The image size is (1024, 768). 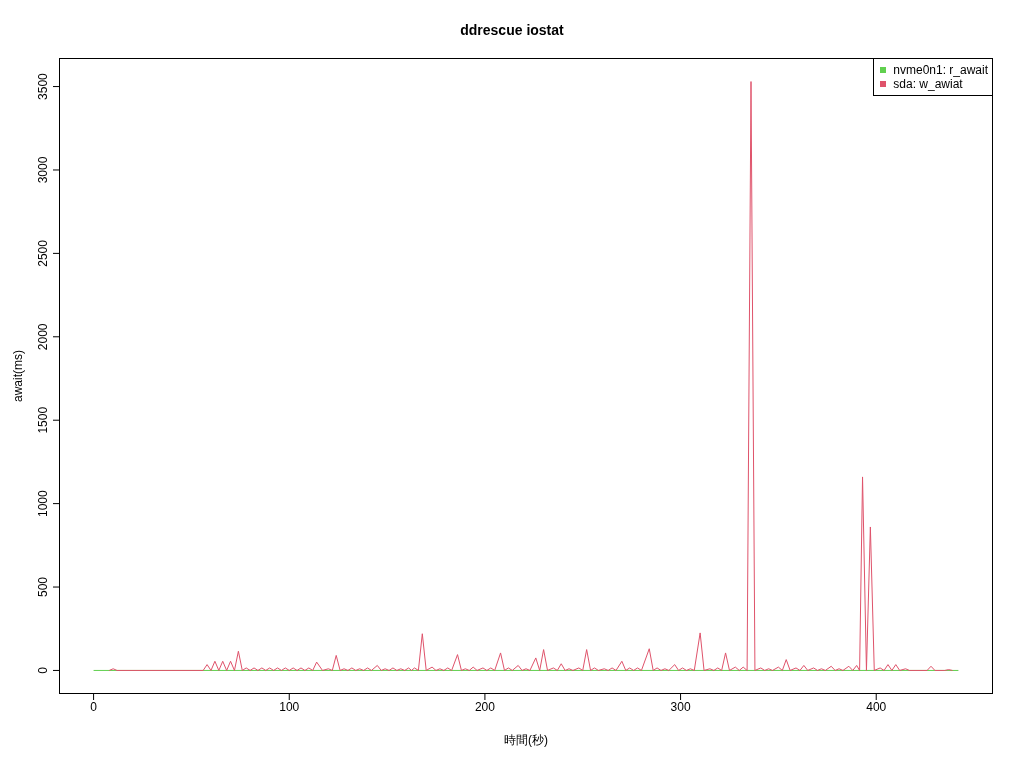 What do you see at coordinates (876, 706) in the screenshot?
I see `x-tick-label: 400` at bounding box center [876, 706].